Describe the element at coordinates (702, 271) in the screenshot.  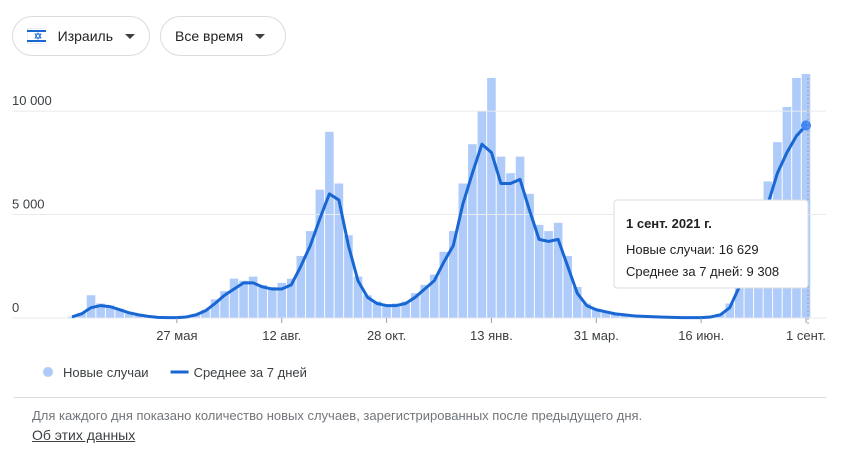
I see `tooltip-line: Среднее за 7 дней: 9 308` at that location.